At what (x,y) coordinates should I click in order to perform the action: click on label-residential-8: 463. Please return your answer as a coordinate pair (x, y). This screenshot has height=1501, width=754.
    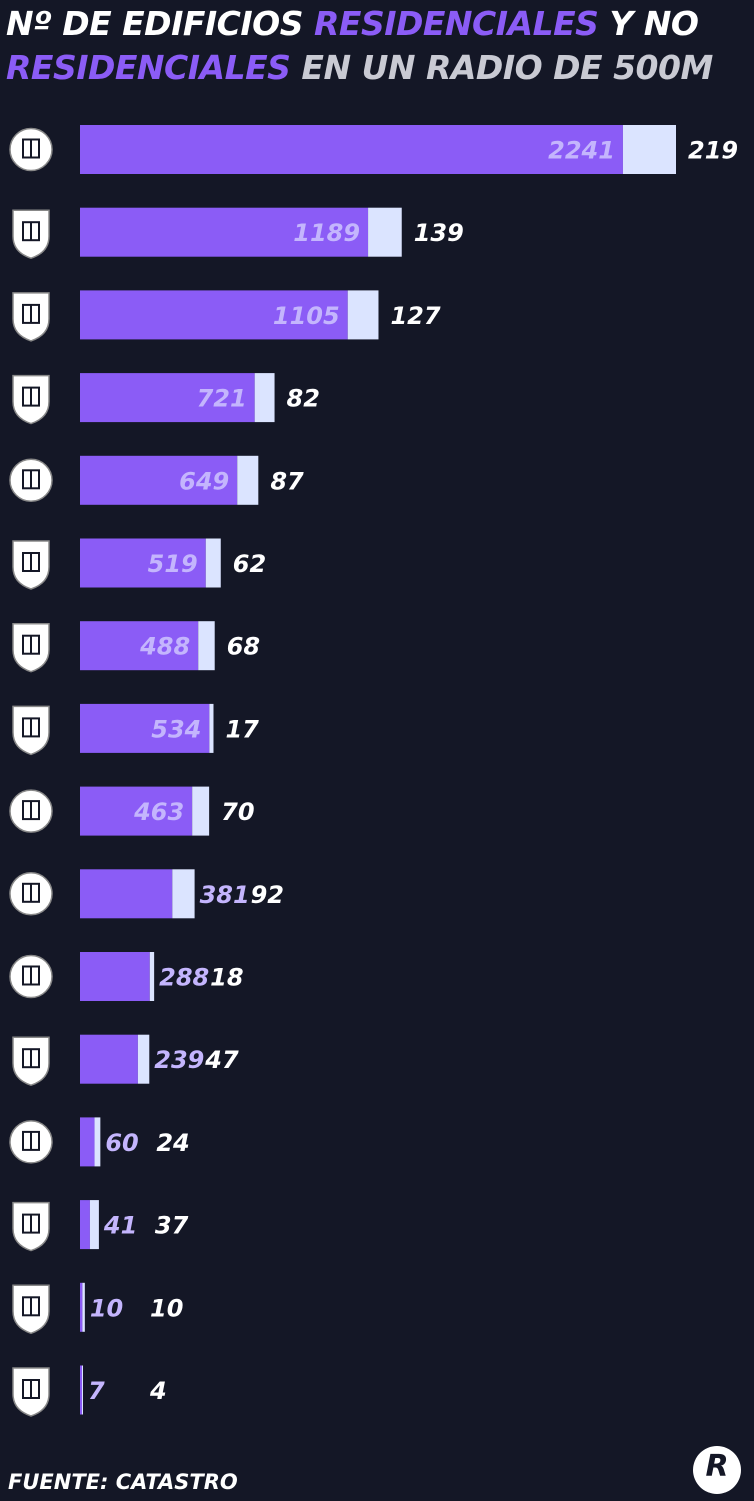
    Looking at the image, I should click on (158, 812).